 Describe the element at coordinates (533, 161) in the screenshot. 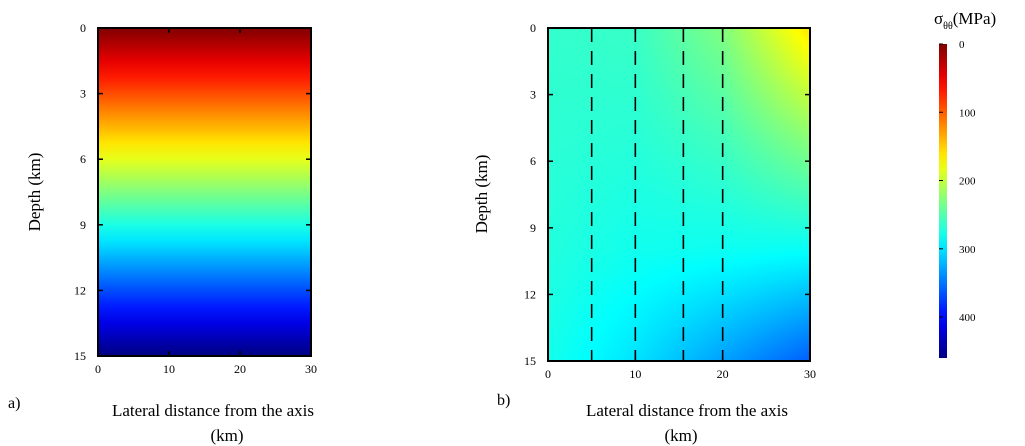

I see `panel-b-y-tick-label: 6` at that location.